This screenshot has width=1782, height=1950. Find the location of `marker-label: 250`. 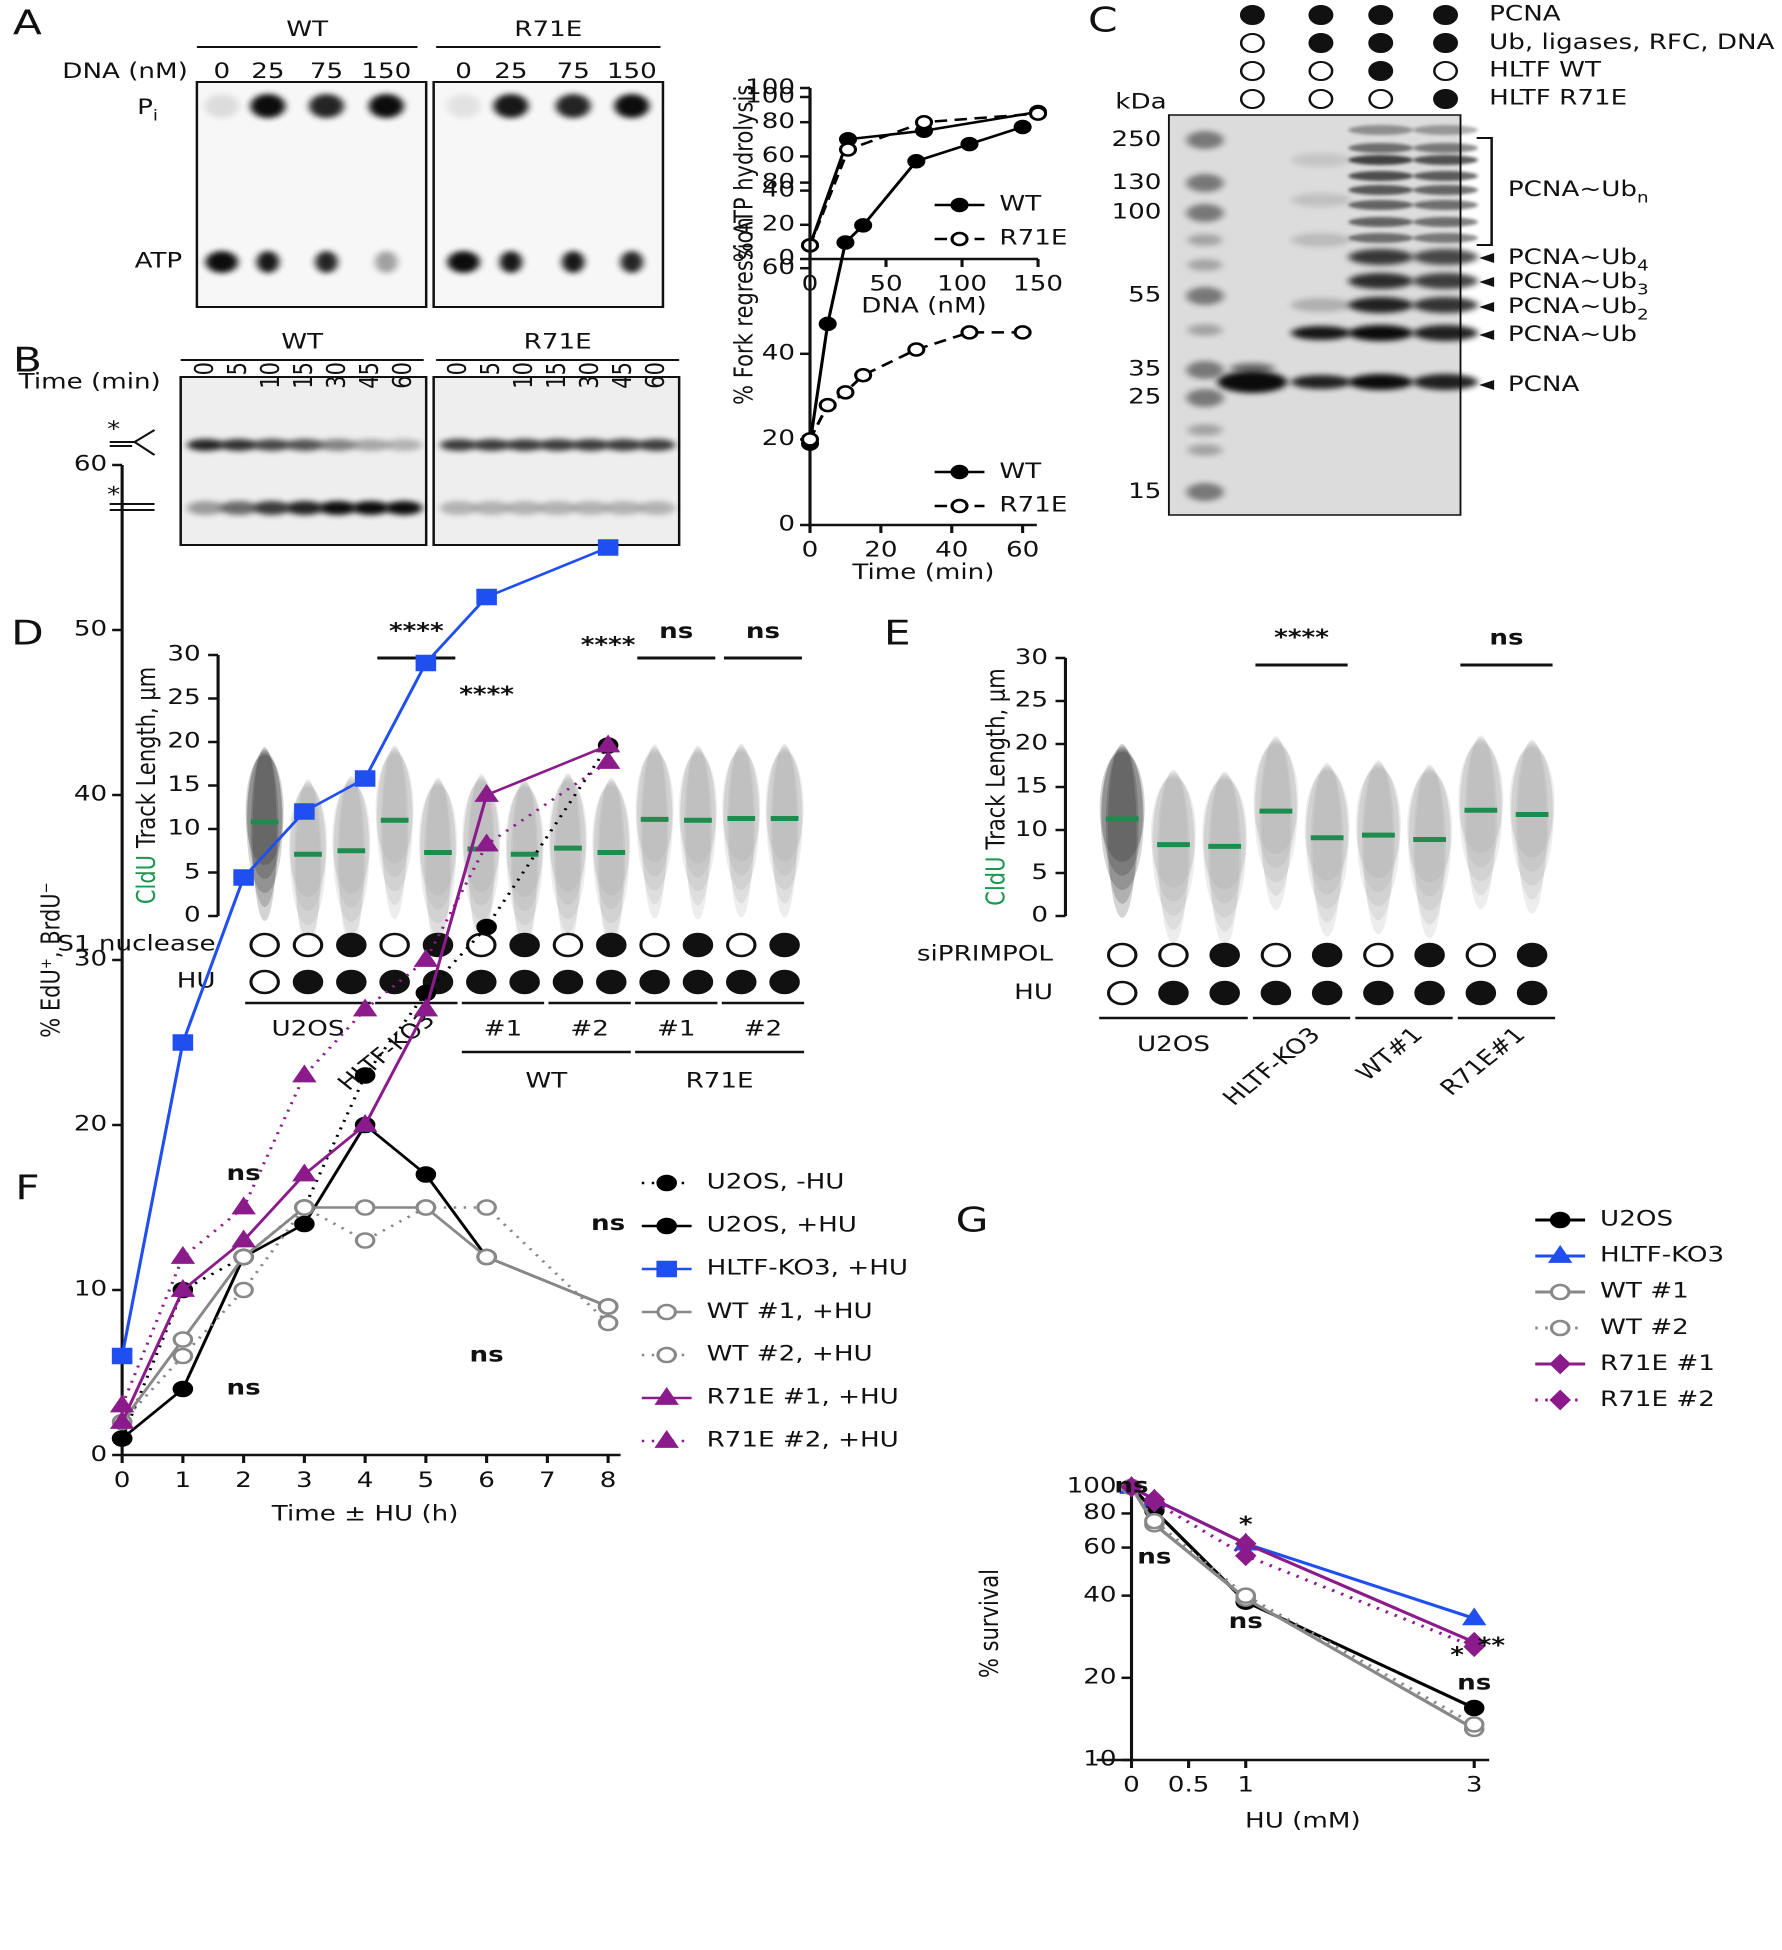

marker-label: 250 is located at coordinates (1136, 138).